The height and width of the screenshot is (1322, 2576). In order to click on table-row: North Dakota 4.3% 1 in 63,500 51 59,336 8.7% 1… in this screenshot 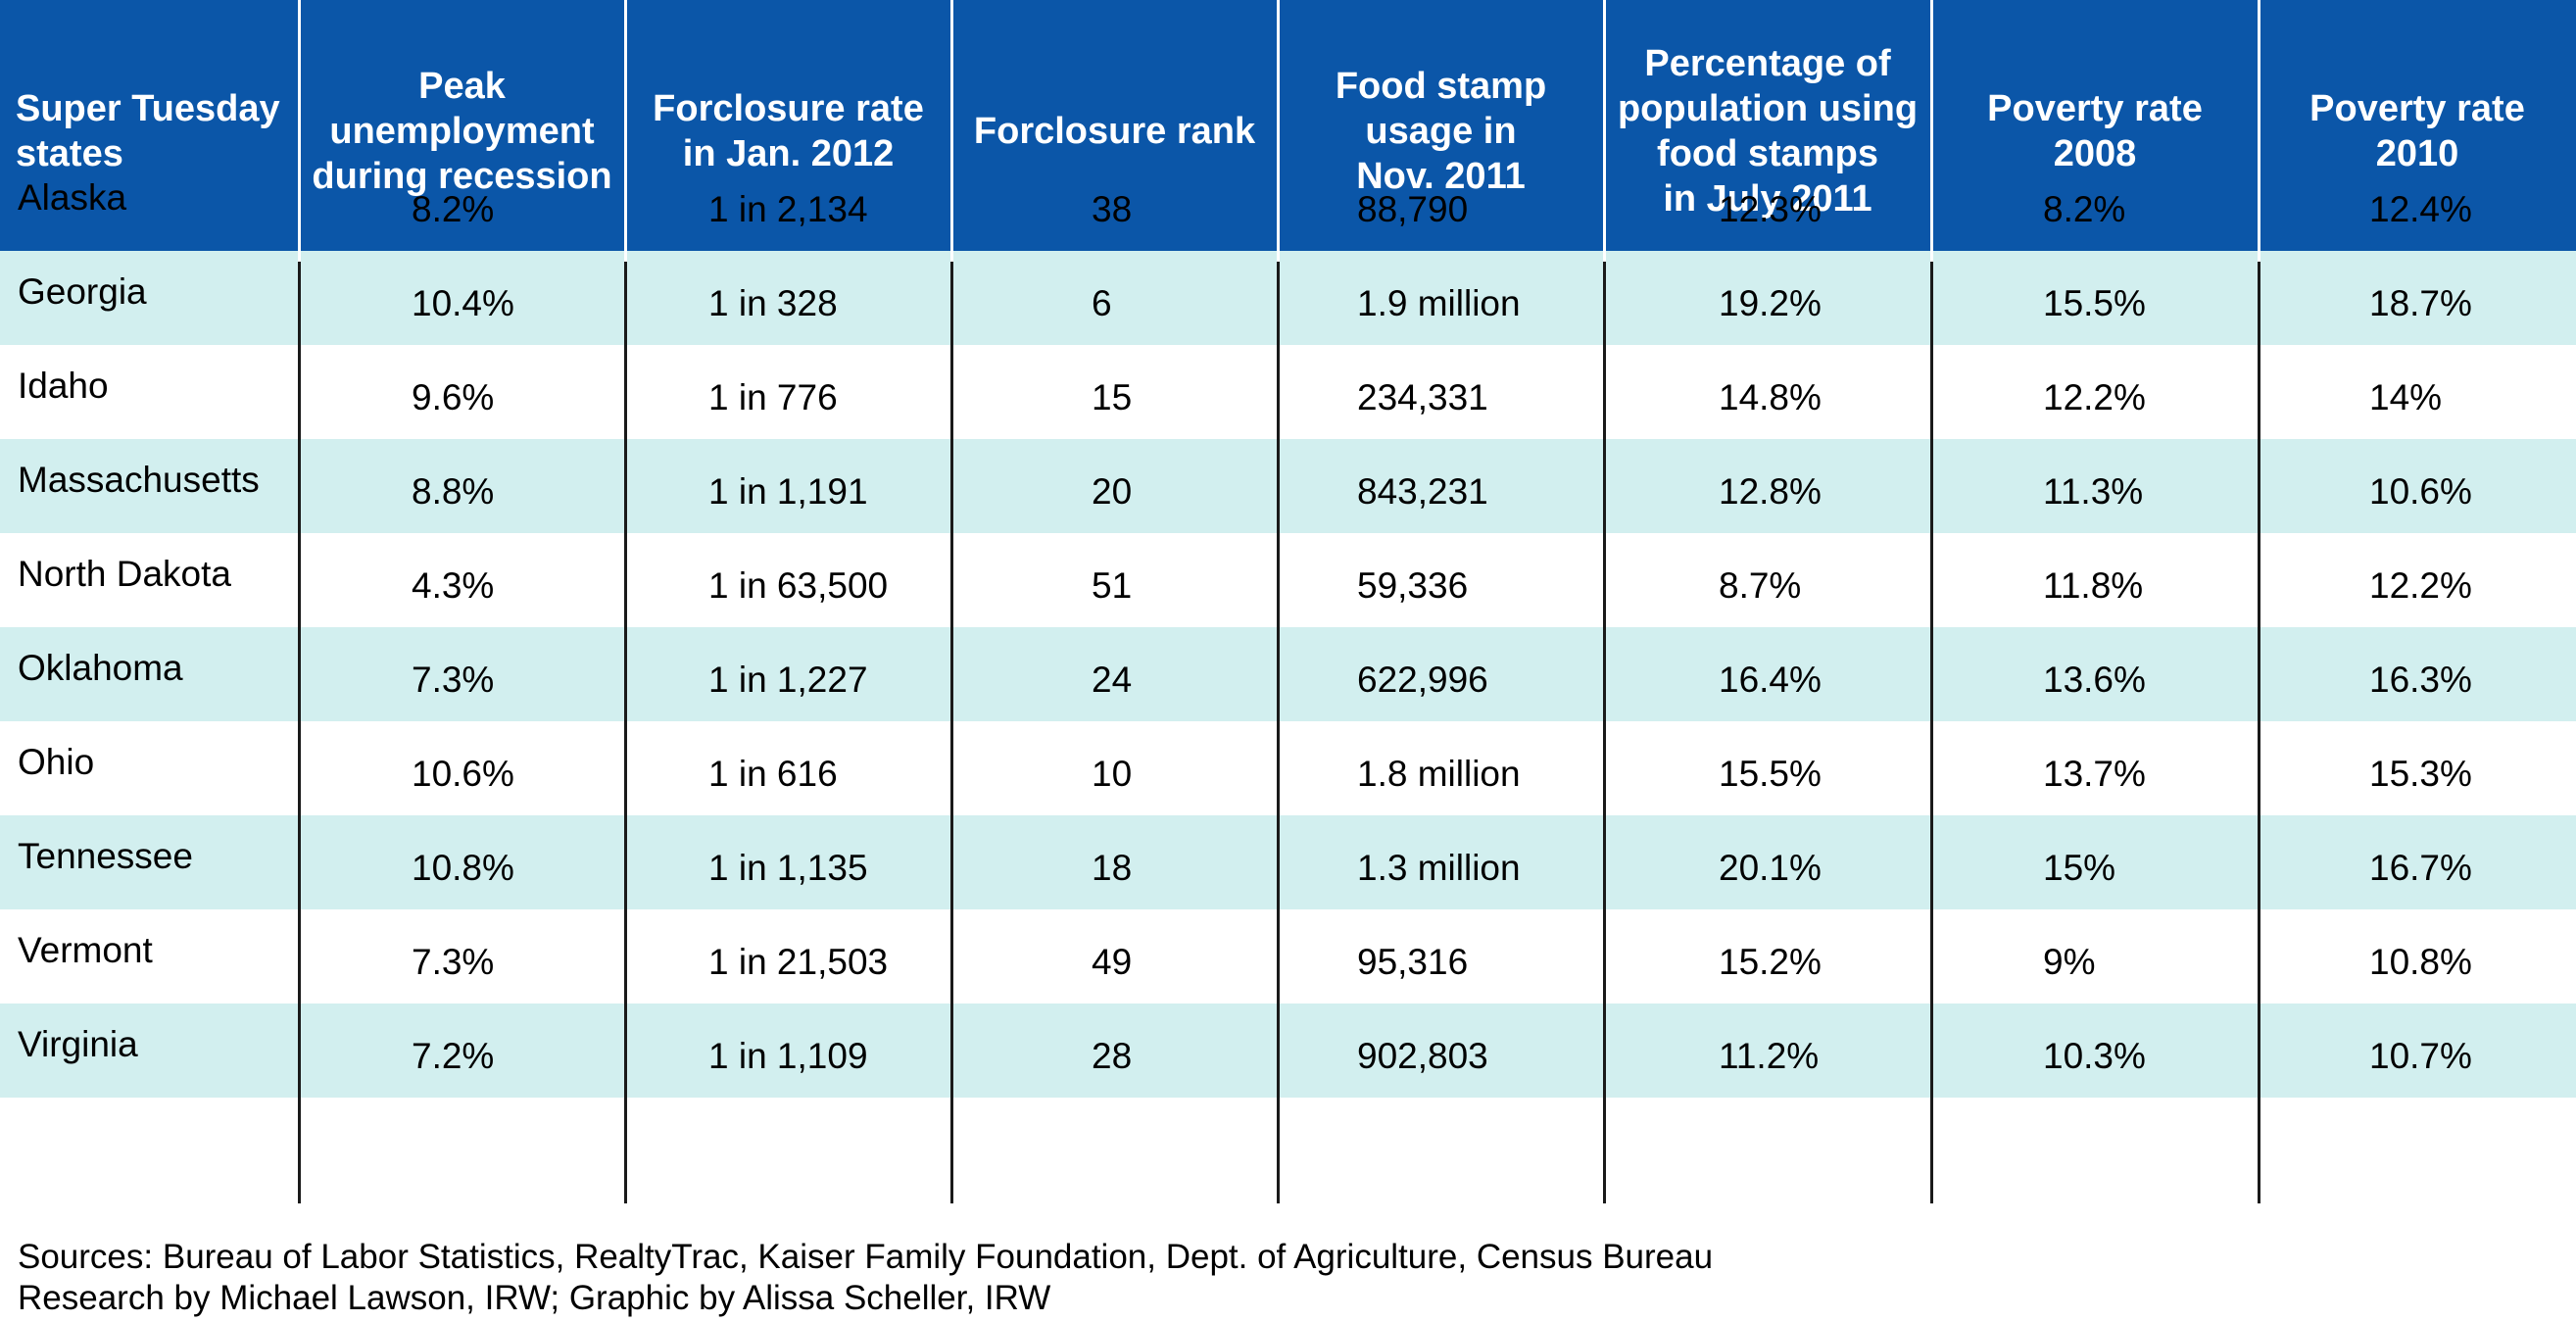, I will do `click(1288, 580)`.